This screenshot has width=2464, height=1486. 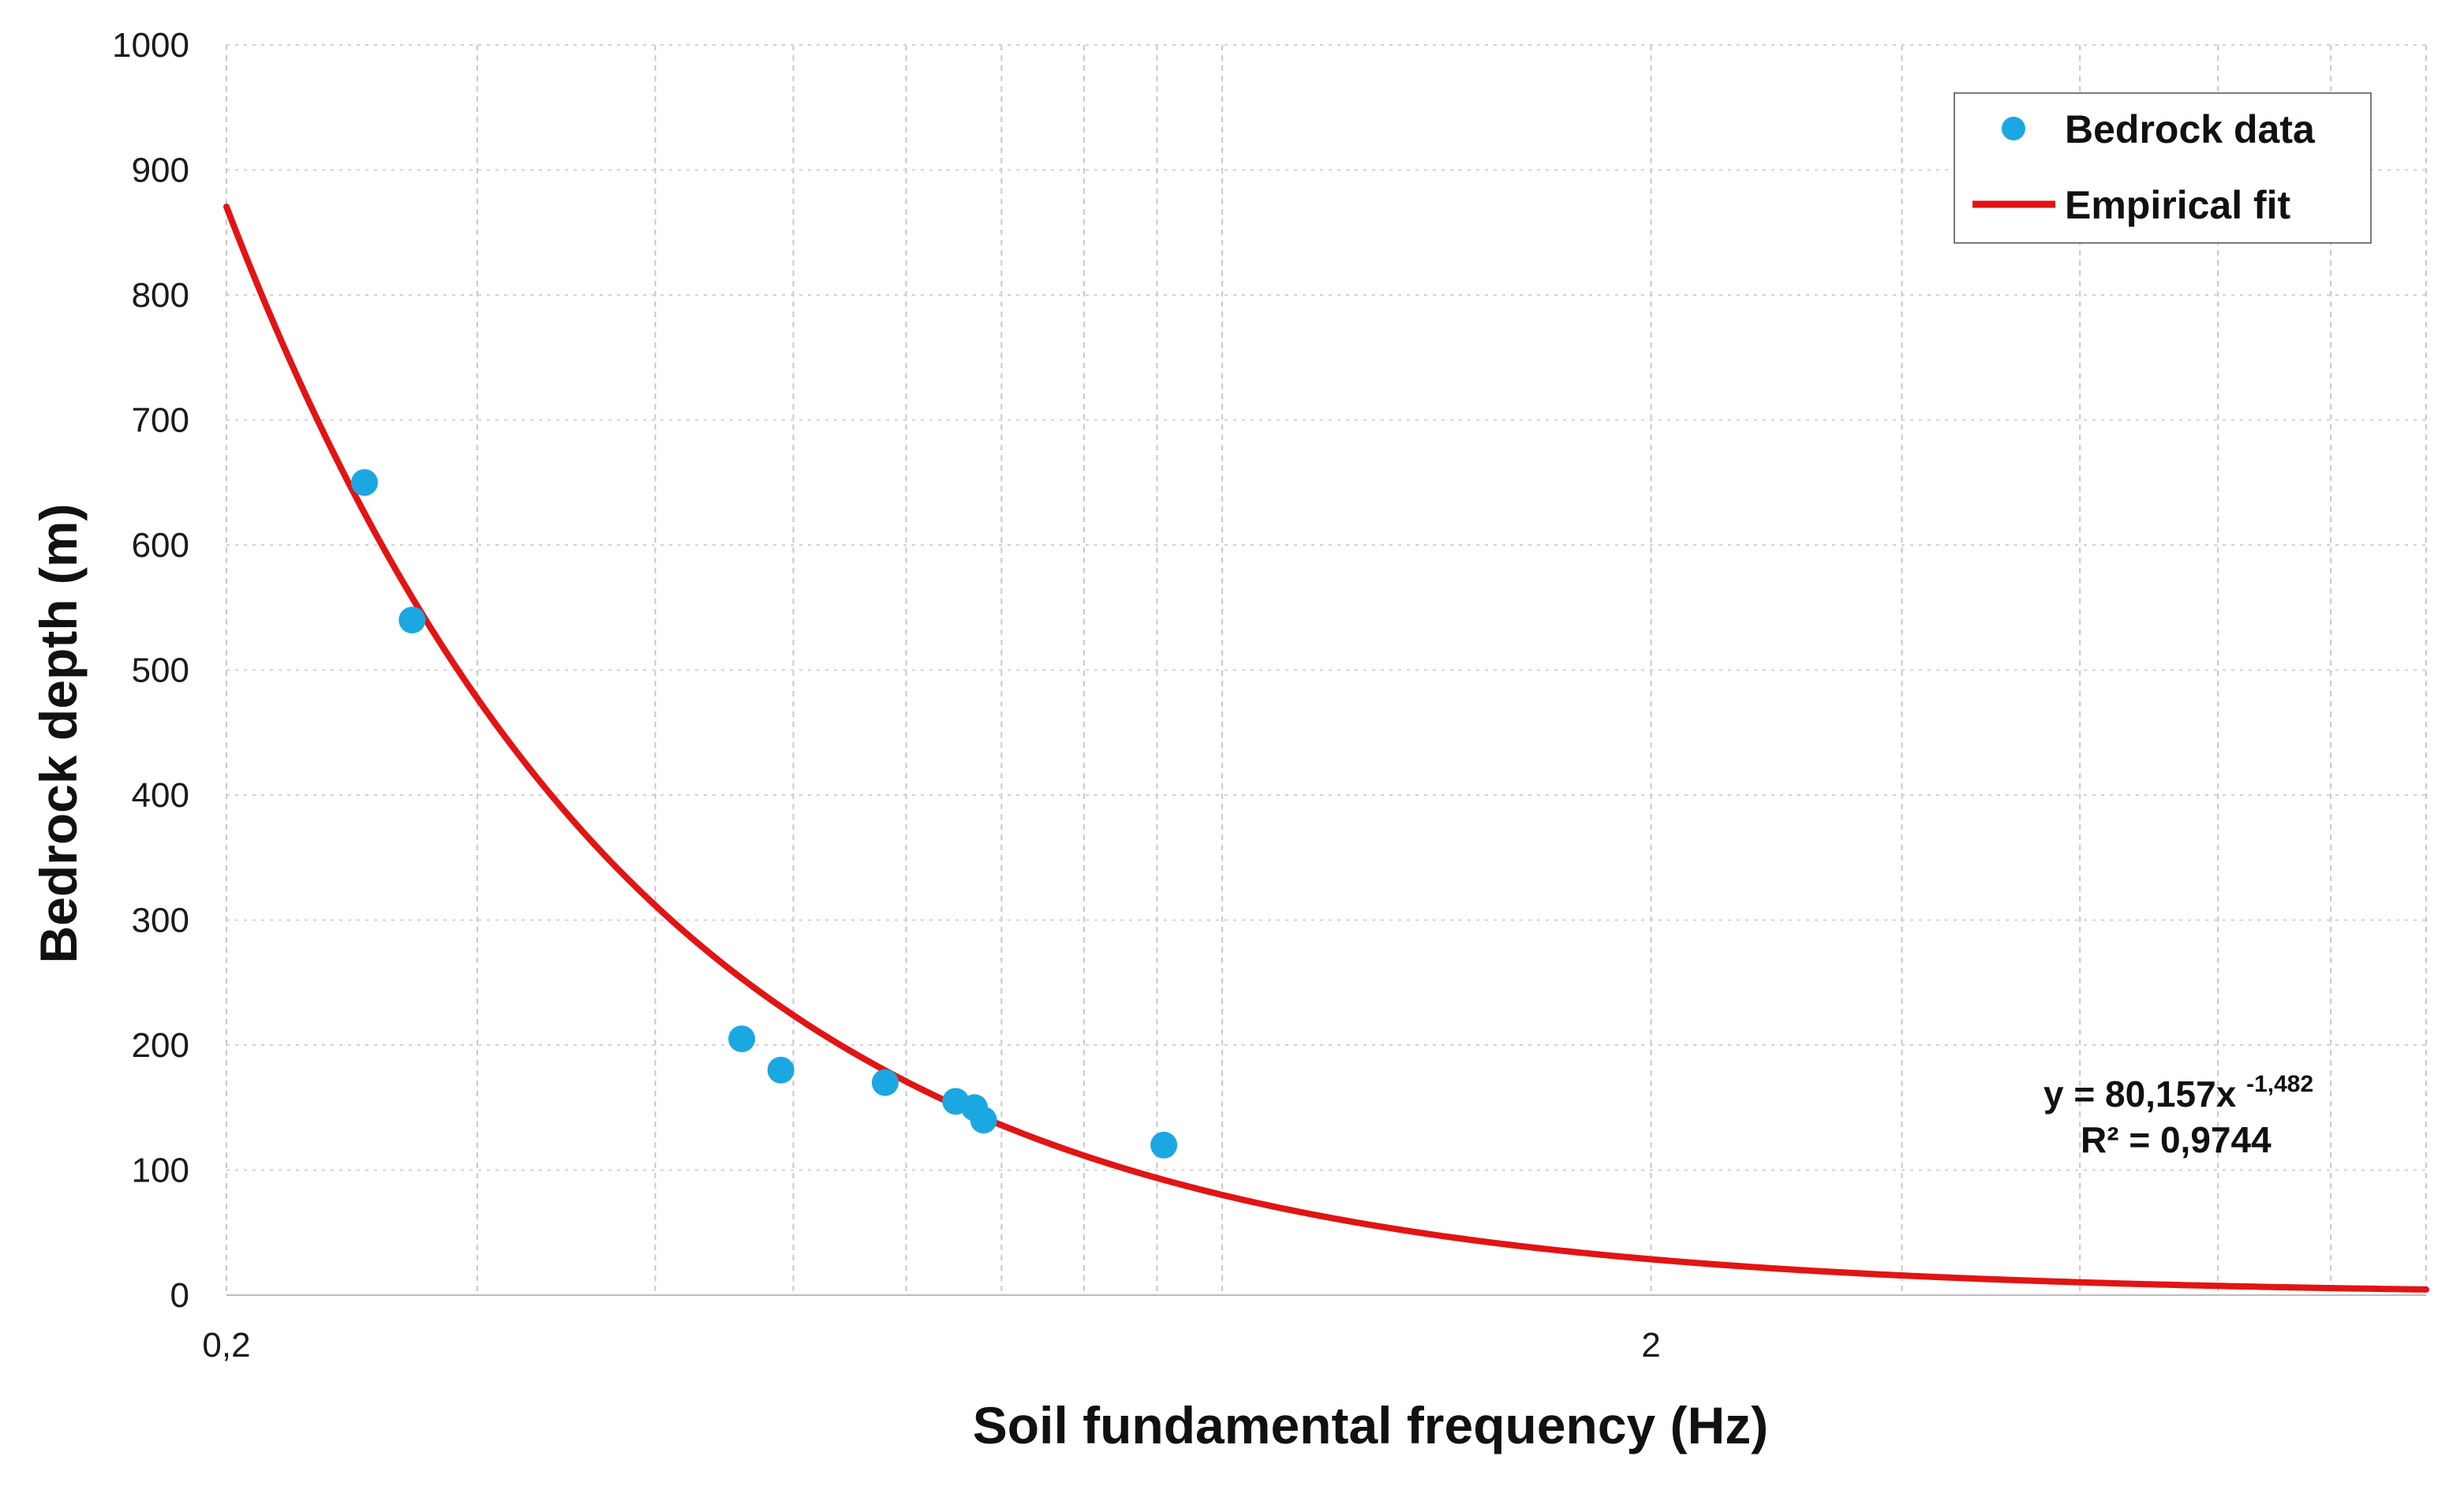 I want to click on y-tick-label: 800, so click(x=160, y=295).